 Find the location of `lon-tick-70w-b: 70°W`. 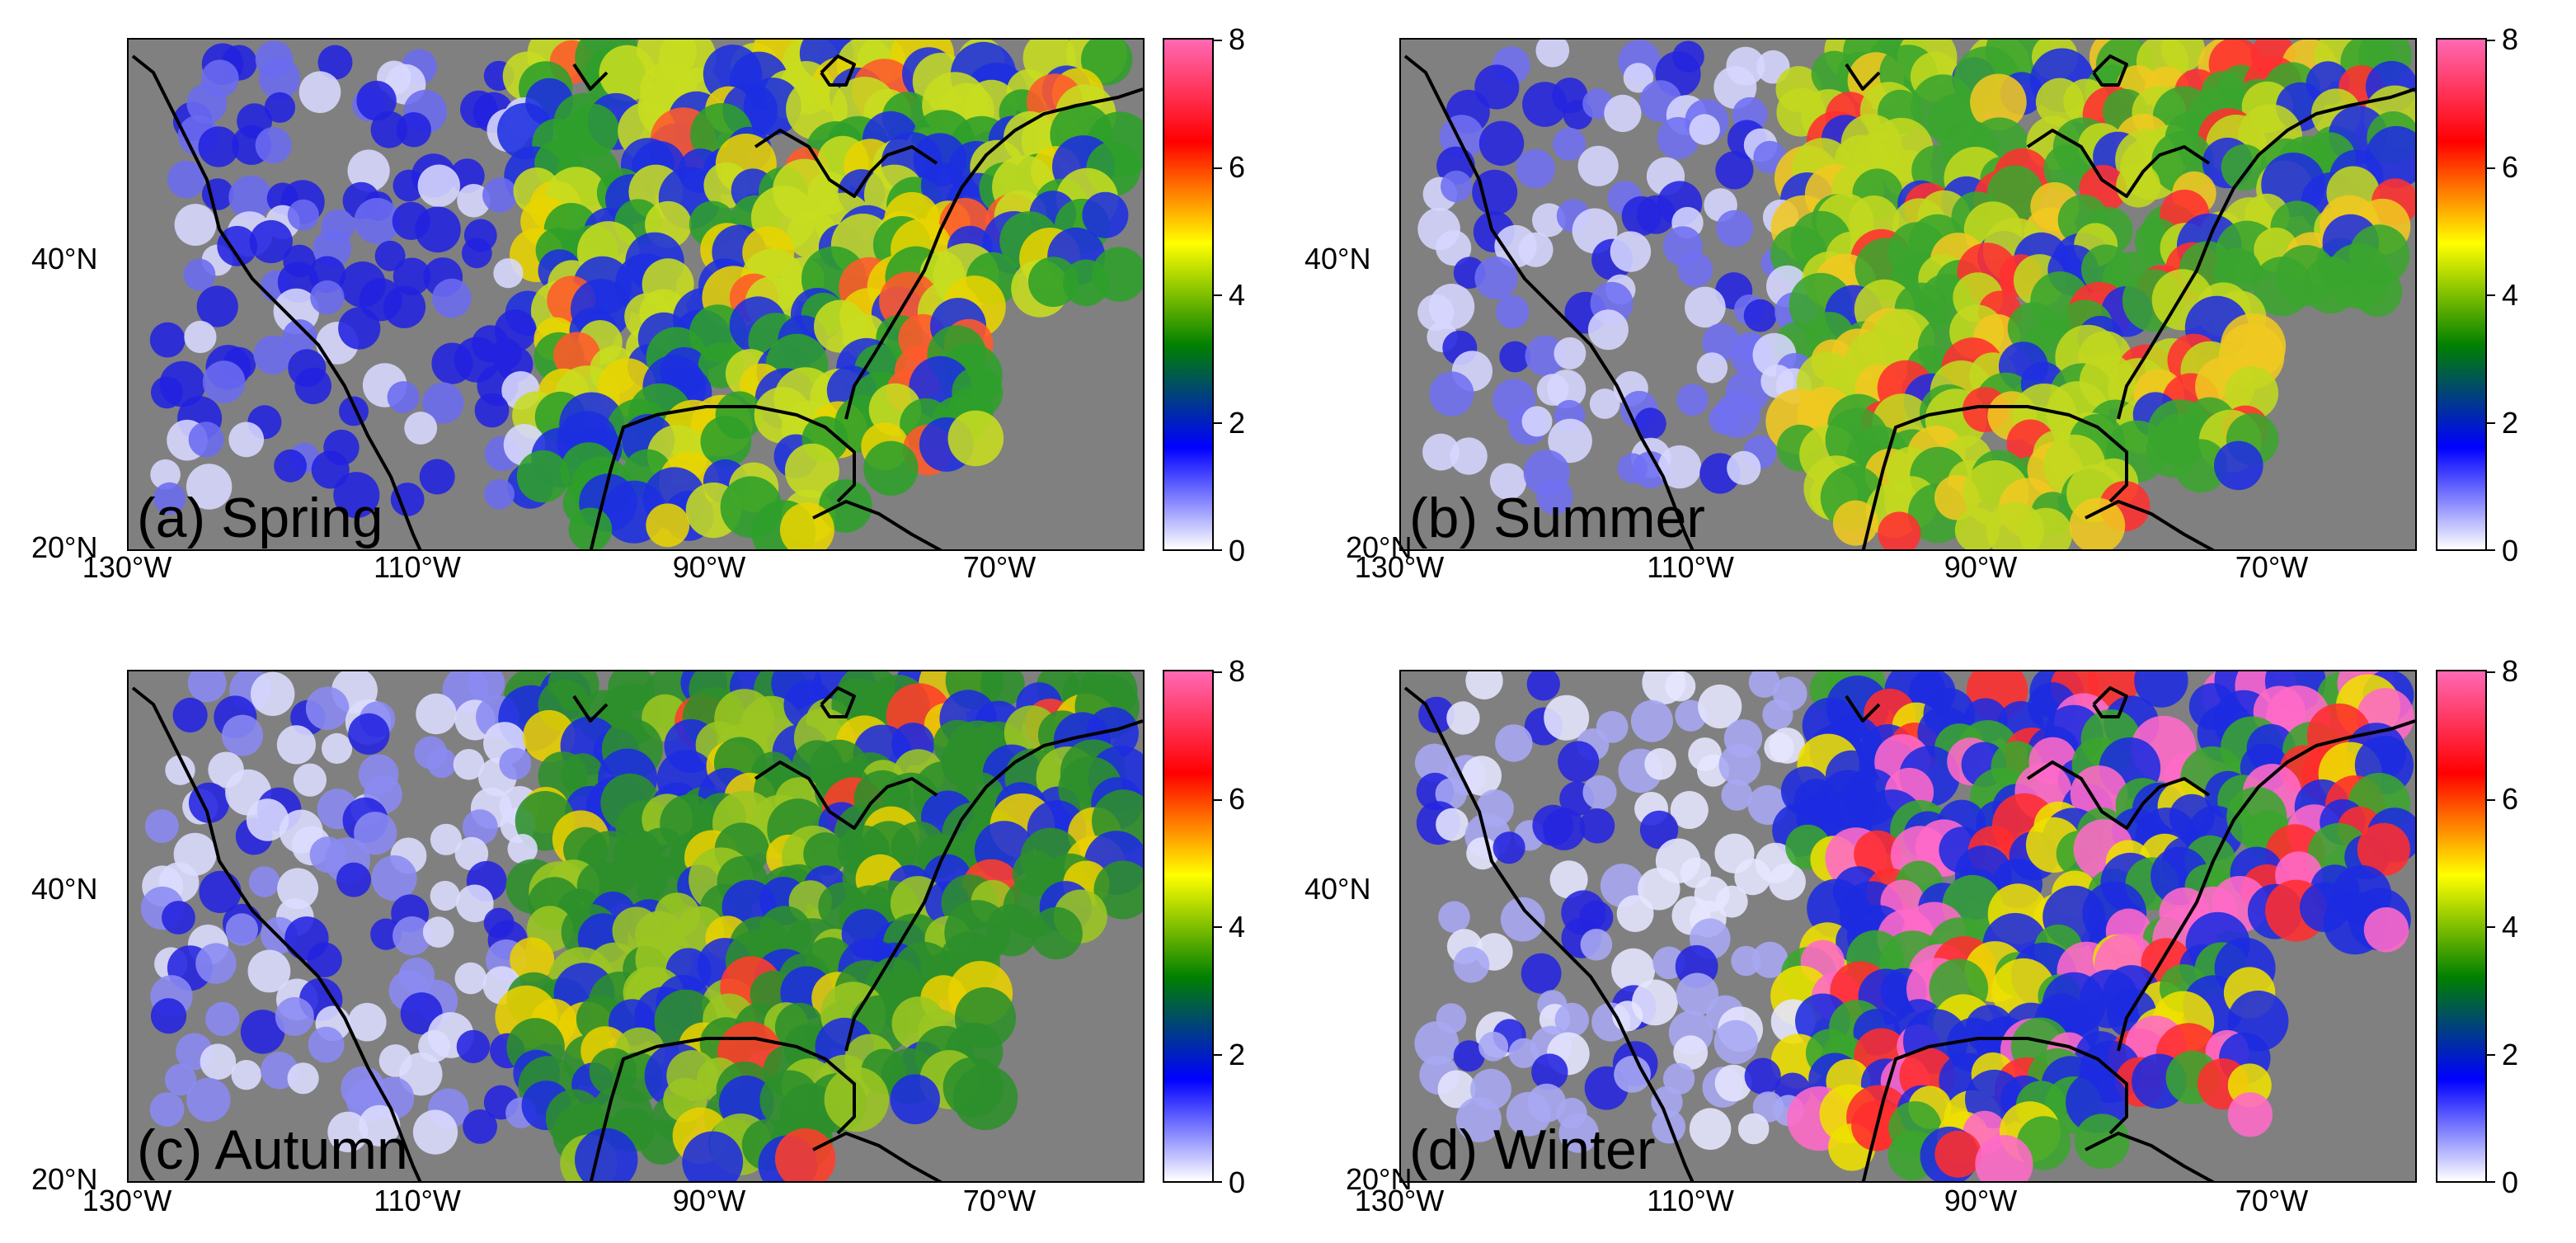

lon-tick-70w-b: 70°W is located at coordinates (2272, 567).